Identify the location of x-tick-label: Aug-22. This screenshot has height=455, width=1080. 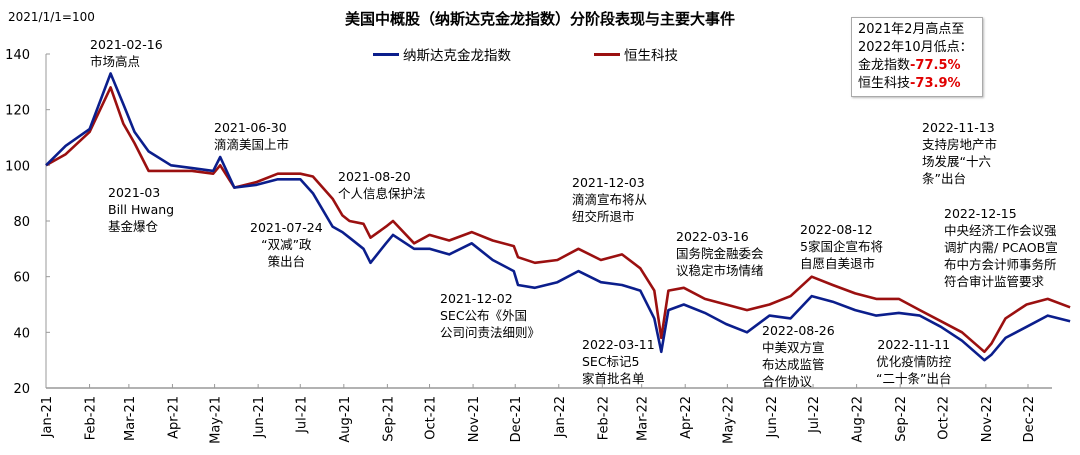
(858, 419).